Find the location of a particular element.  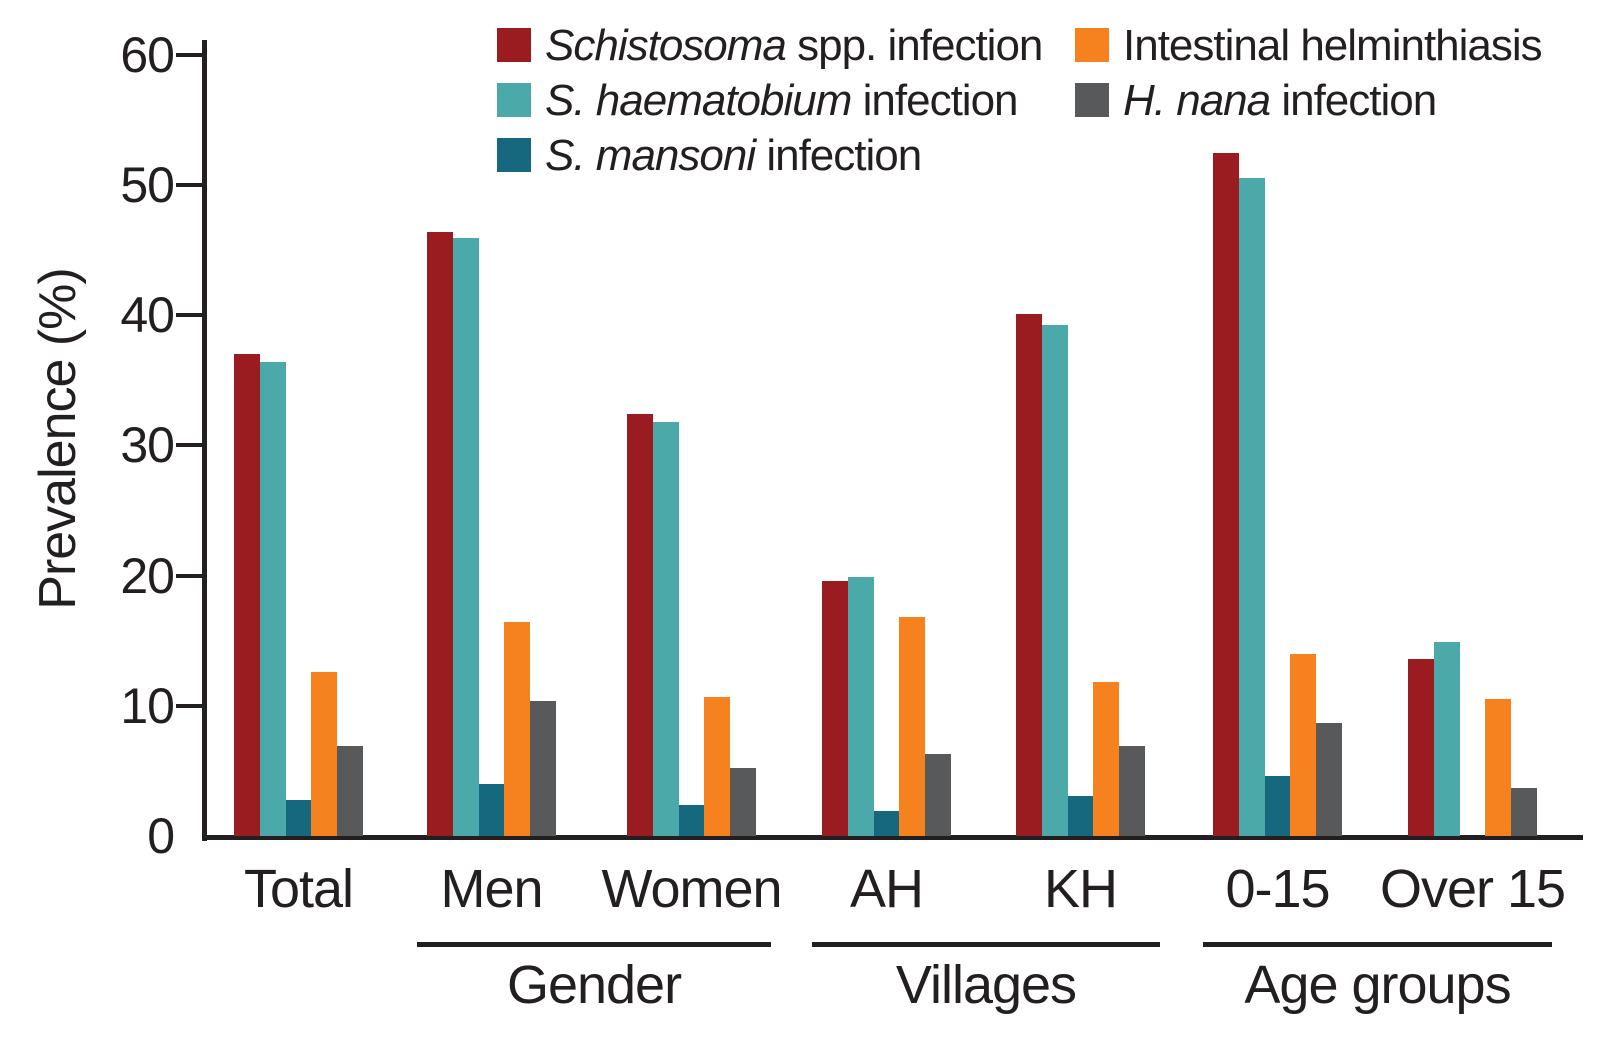

legend-label-species: S. mansoni is located at coordinates (650, 155).